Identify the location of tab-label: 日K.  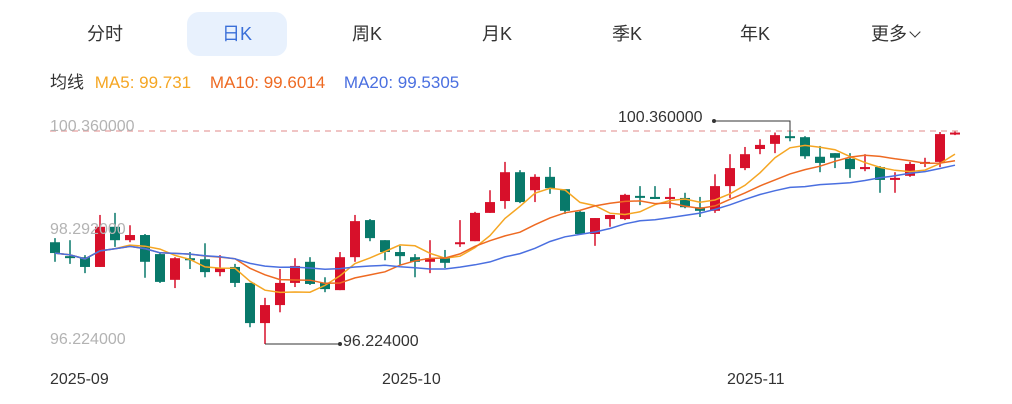
(236, 34).